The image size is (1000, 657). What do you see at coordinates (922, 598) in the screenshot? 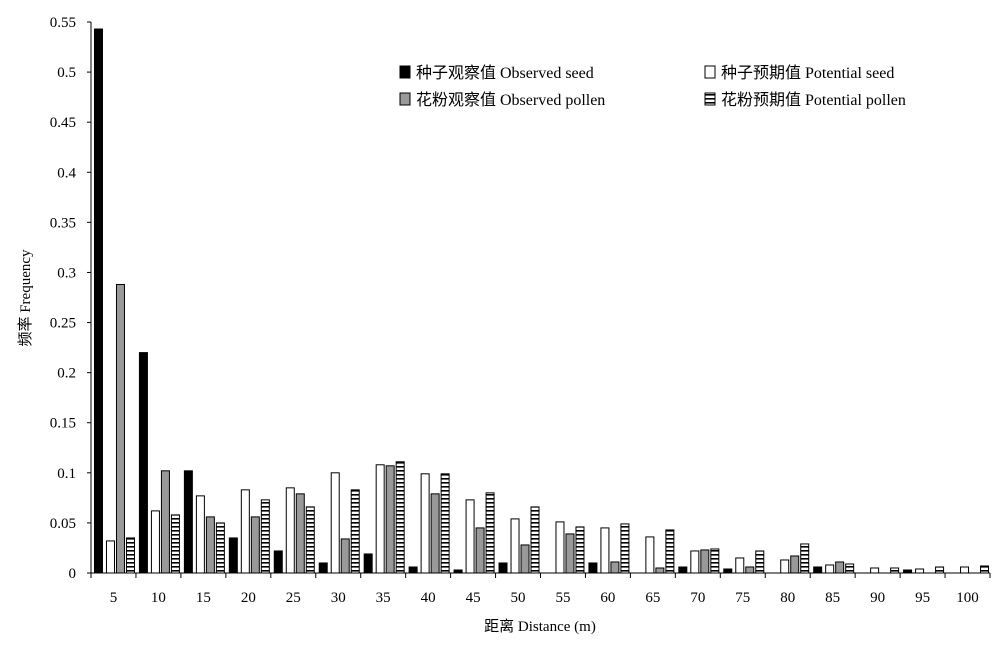
I see `x-tick-label: 95` at bounding box center [922, 598].